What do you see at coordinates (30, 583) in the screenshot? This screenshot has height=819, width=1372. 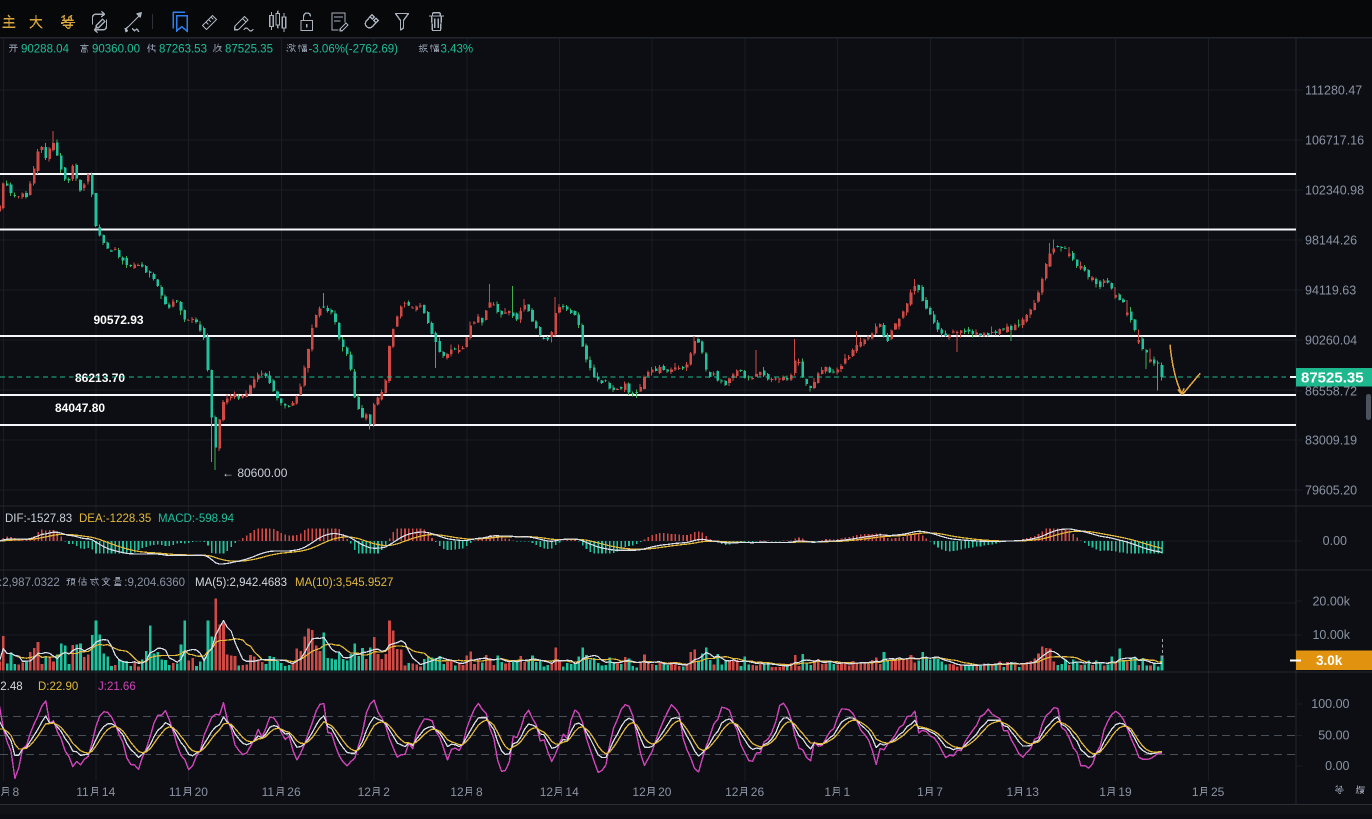 I see `svg-text: :2,987.0322` at bounding box center [30, 583].